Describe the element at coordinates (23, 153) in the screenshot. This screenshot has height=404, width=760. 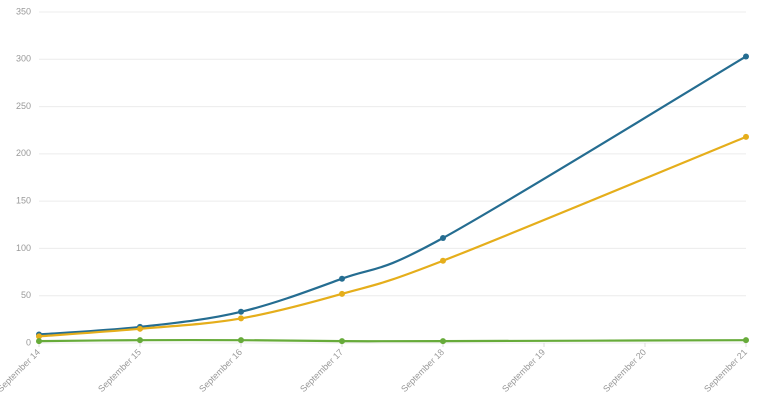
I see `y-tick-label: 200` at that location.